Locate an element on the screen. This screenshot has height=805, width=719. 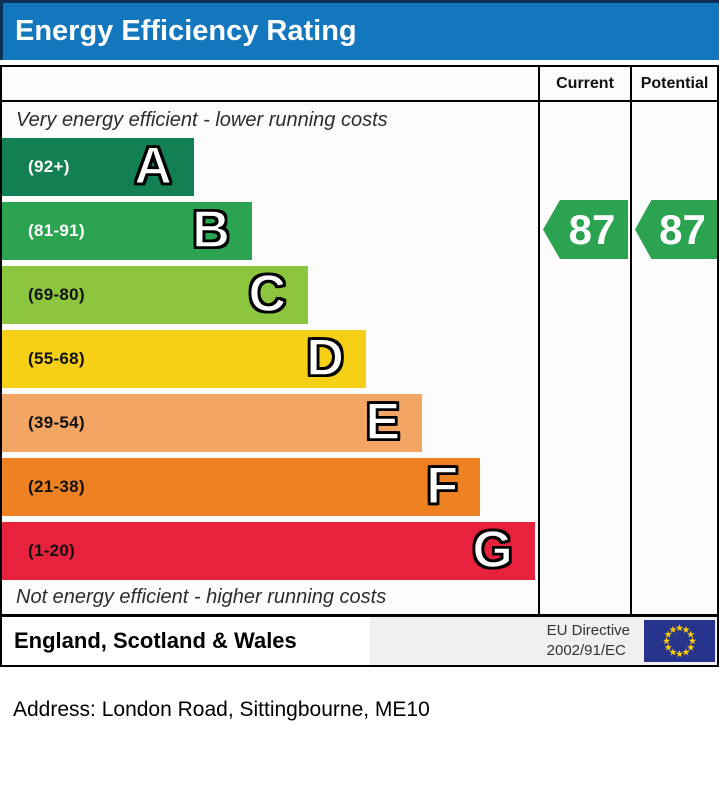
column-header-current: Current is located at coordinates (584, 83).